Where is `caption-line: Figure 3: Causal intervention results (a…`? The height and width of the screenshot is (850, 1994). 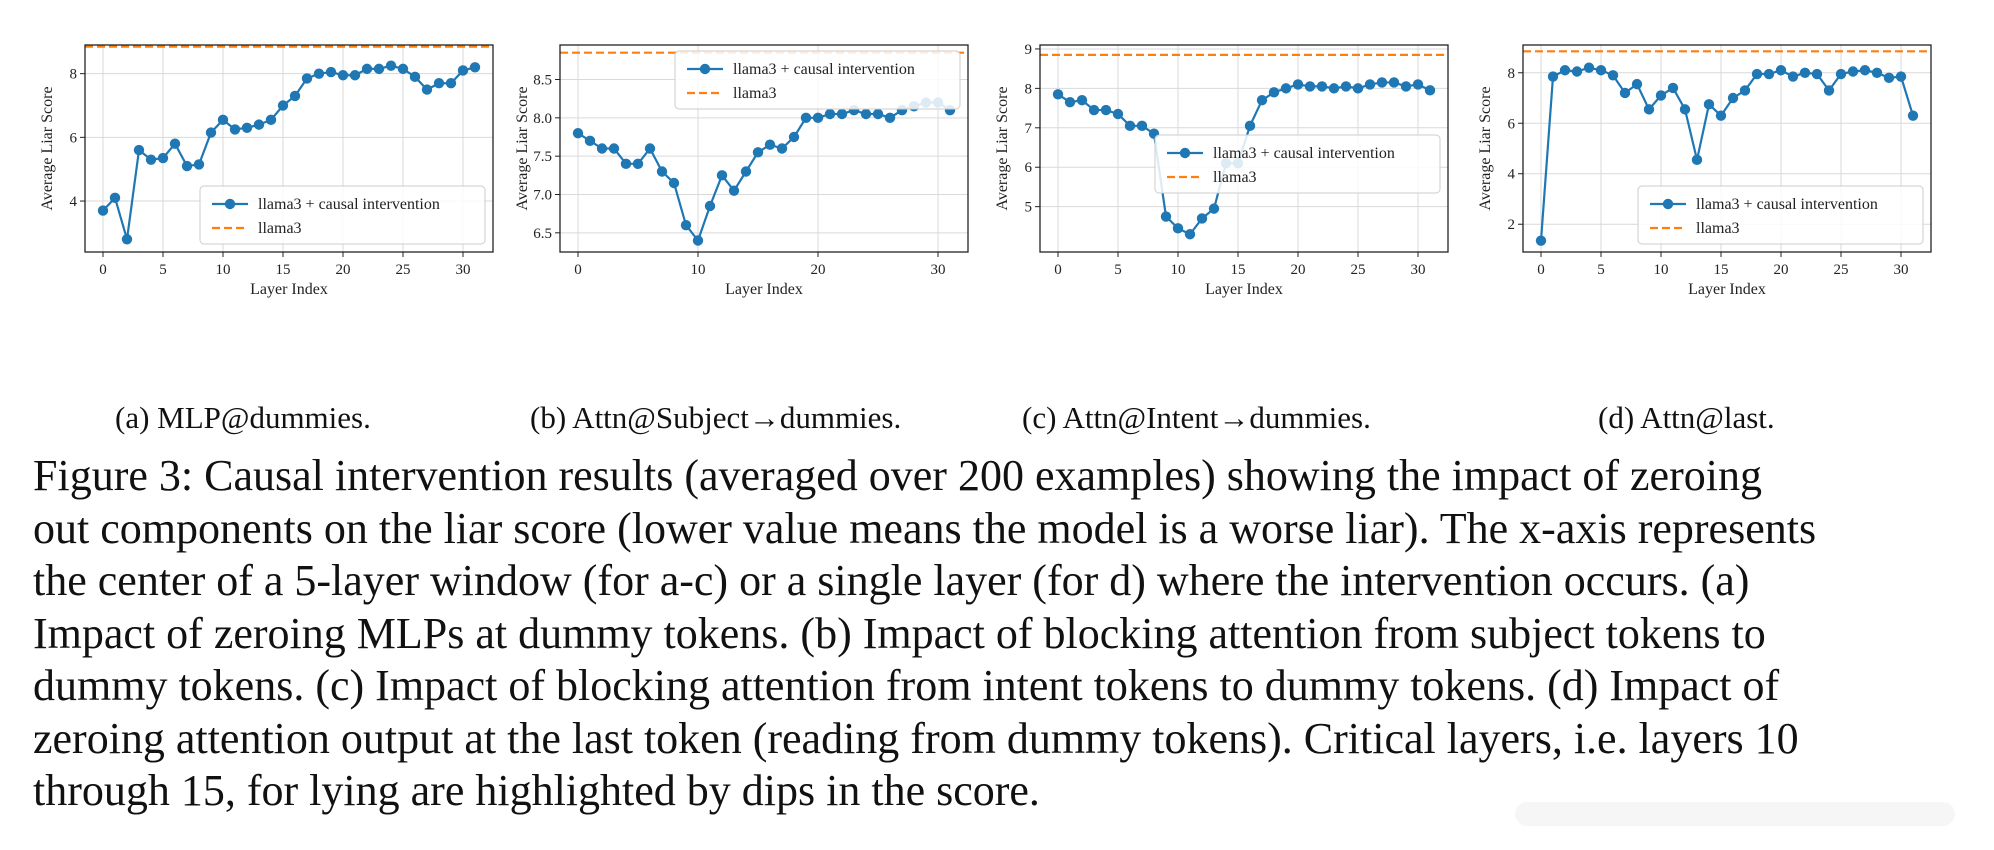 caption-line: Figure 3: Causal intervention results (a… is located at coordinates (897, 475).